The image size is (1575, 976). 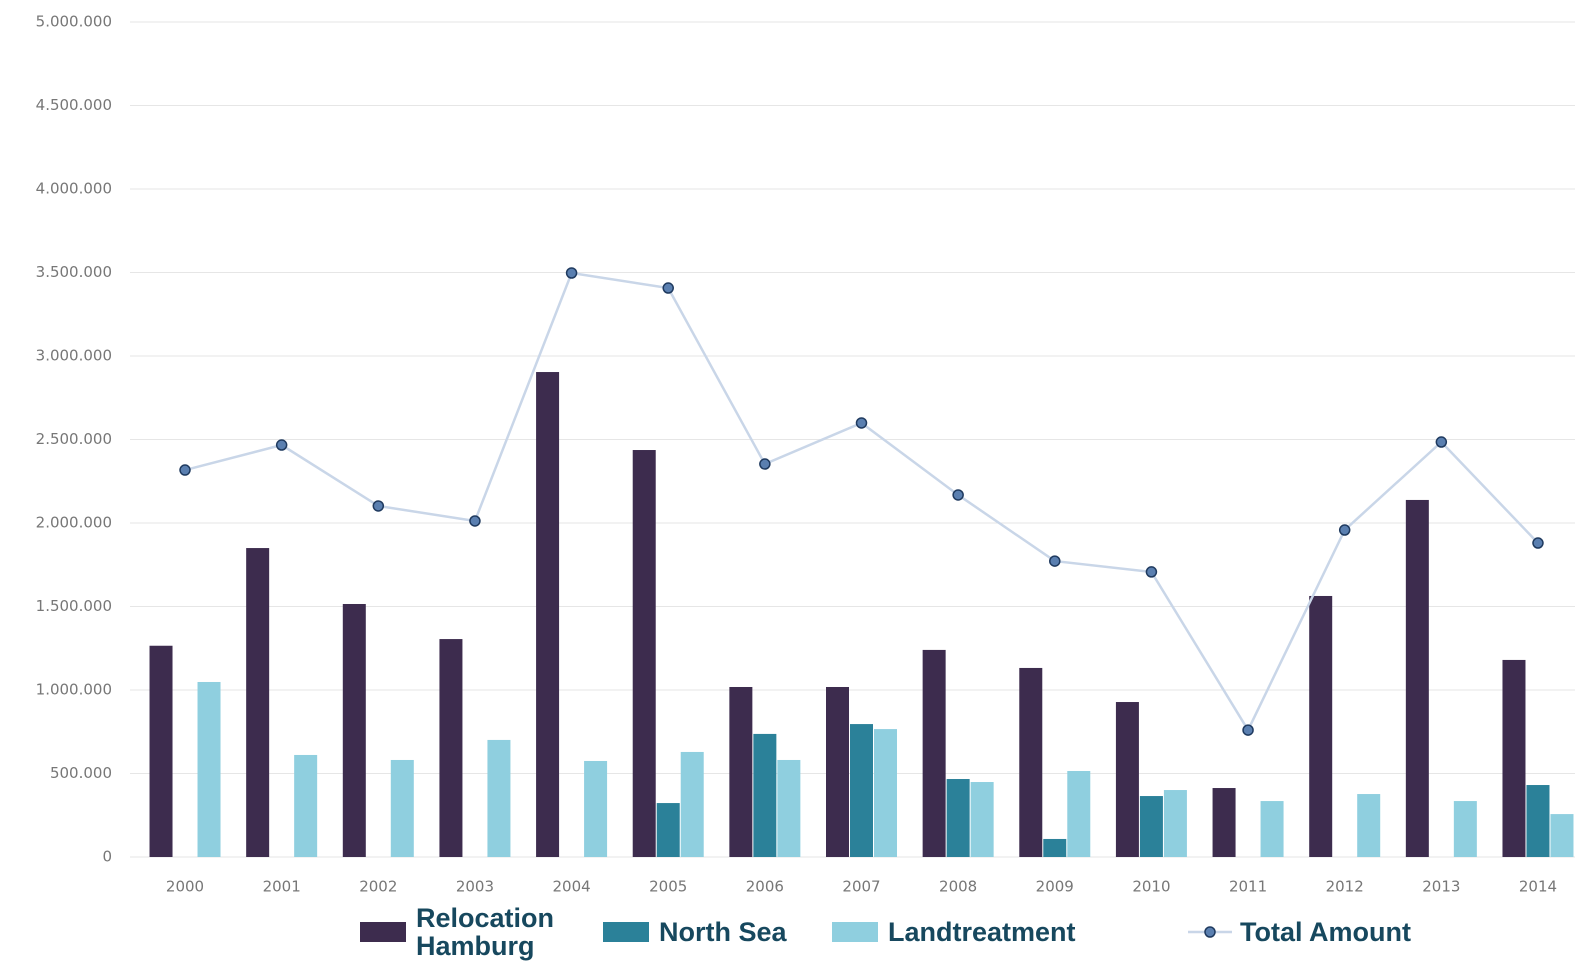 What do you see at coordinates (74, 606) in the screenshot?
I see `y-tick-label: 1.500.000` at bounding box center [74, 606].